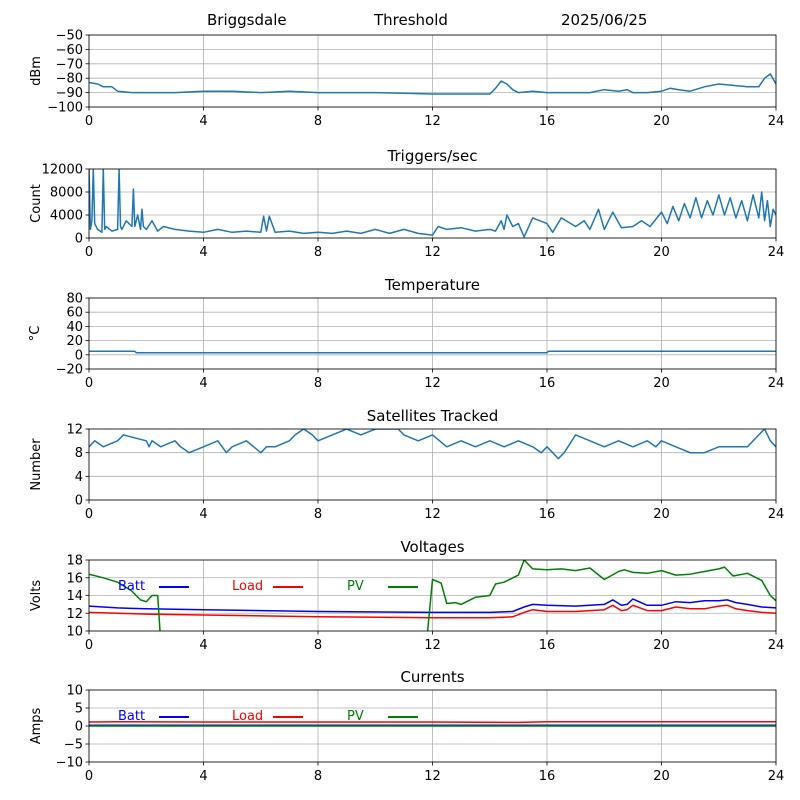 The height and width of the screenshot is (800, 800). Describe the element at coordinates (247, 20) in the screenshot. I see `station-name: Briggsdale` at that location.